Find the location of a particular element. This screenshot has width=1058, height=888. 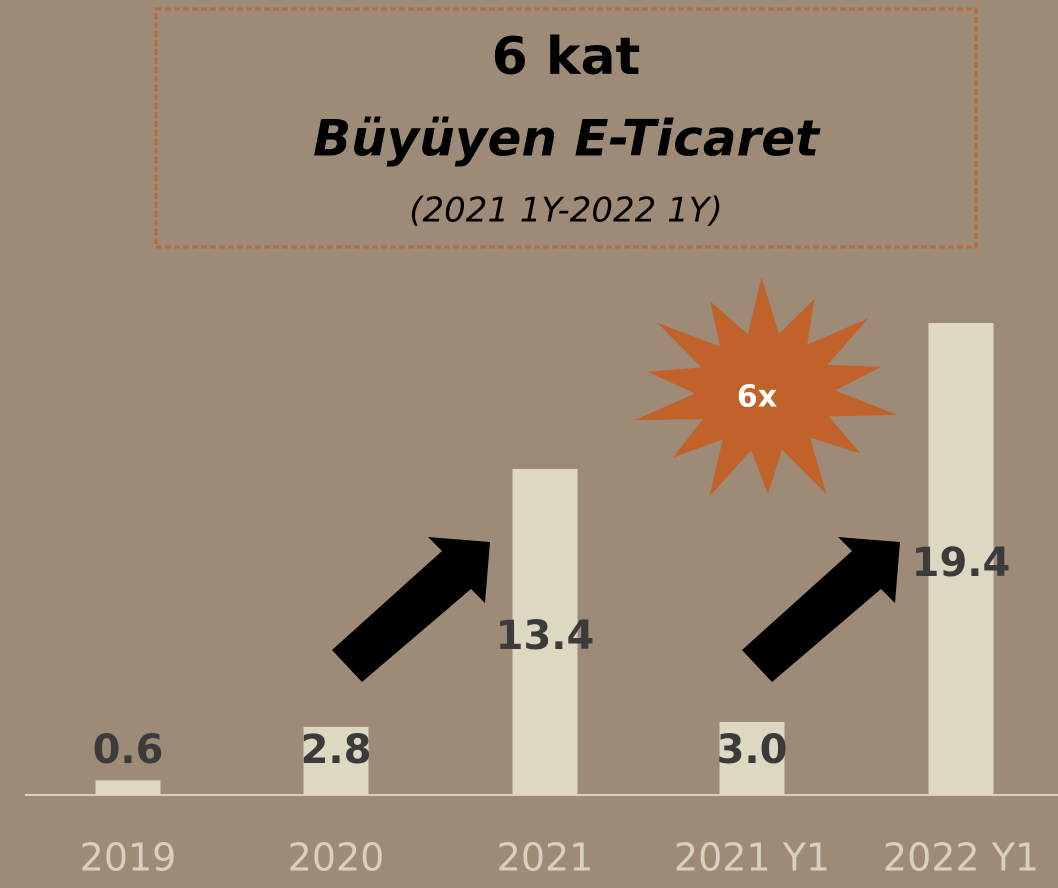

chart-subtitle: Büyüyen E-Ticaret is located at coordinates (567, 139).